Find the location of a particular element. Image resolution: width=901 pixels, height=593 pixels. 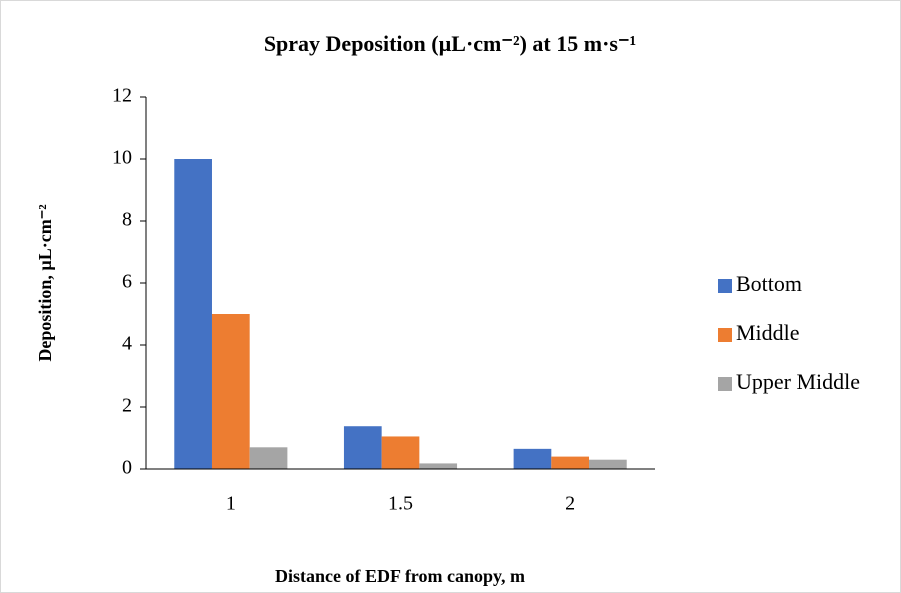

x-tick-label: 2 is located at coordinates (570, 504).